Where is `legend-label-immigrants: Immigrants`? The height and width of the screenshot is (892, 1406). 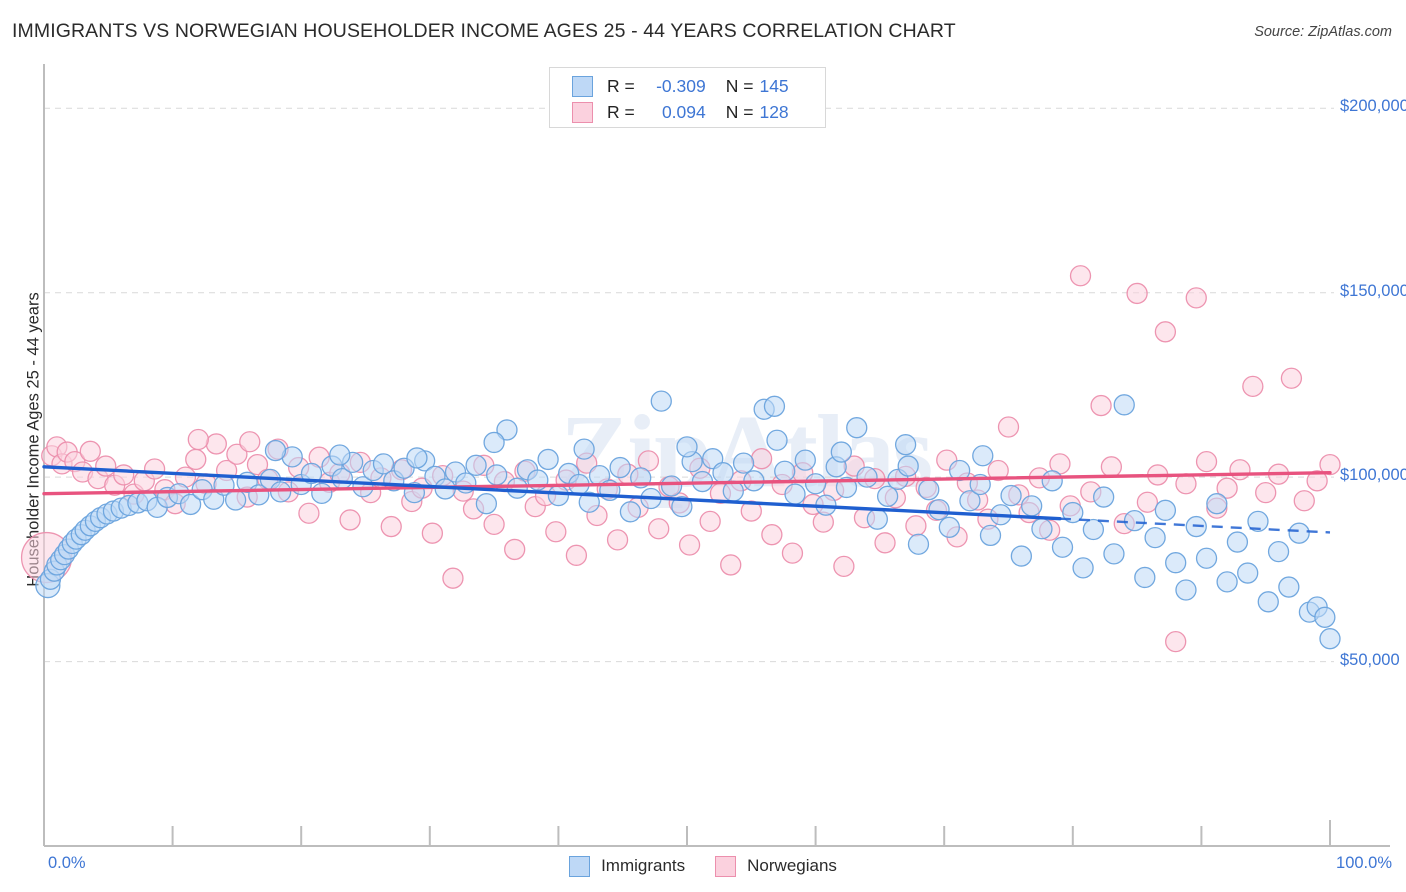
legend-label-immigrants: Immigrants is located at coordinates (643, 865).